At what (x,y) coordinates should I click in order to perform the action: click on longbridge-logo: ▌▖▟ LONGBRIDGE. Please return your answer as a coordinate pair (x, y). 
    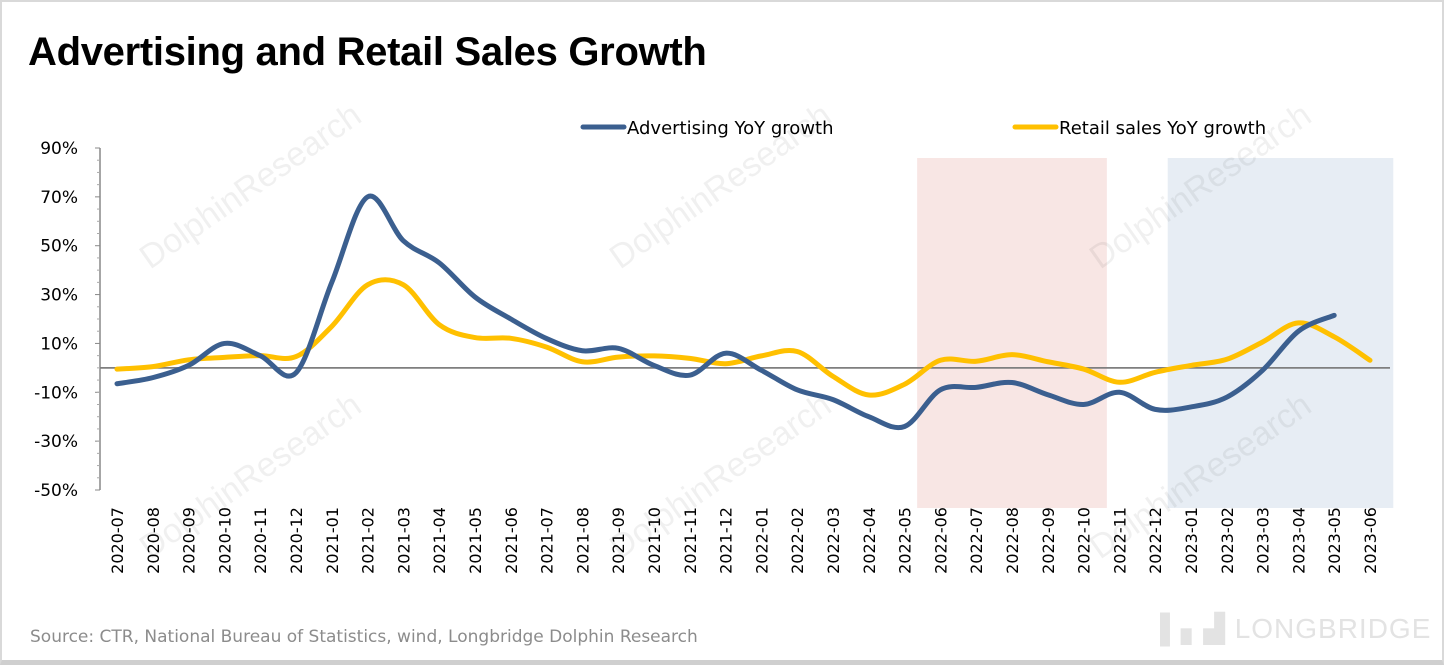
    Looking at the image, I should click on (1296, 628).